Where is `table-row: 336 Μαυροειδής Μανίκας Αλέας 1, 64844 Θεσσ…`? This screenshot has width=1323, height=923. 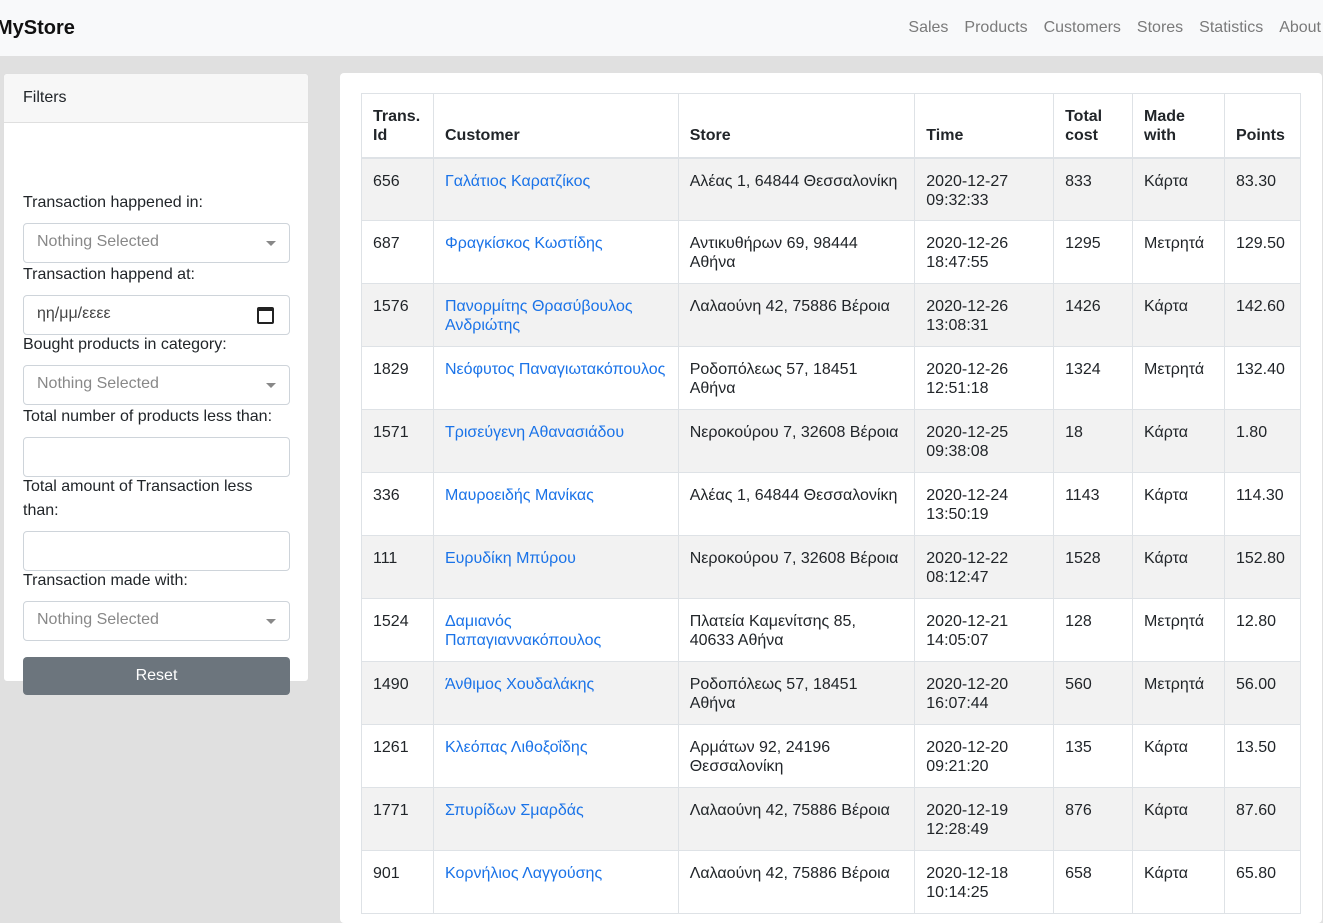 table-row: 336 Μαυροειδής Μανίκας Αλέας 1, 64844 Θεσσ… is located at coordinates (831, 504).